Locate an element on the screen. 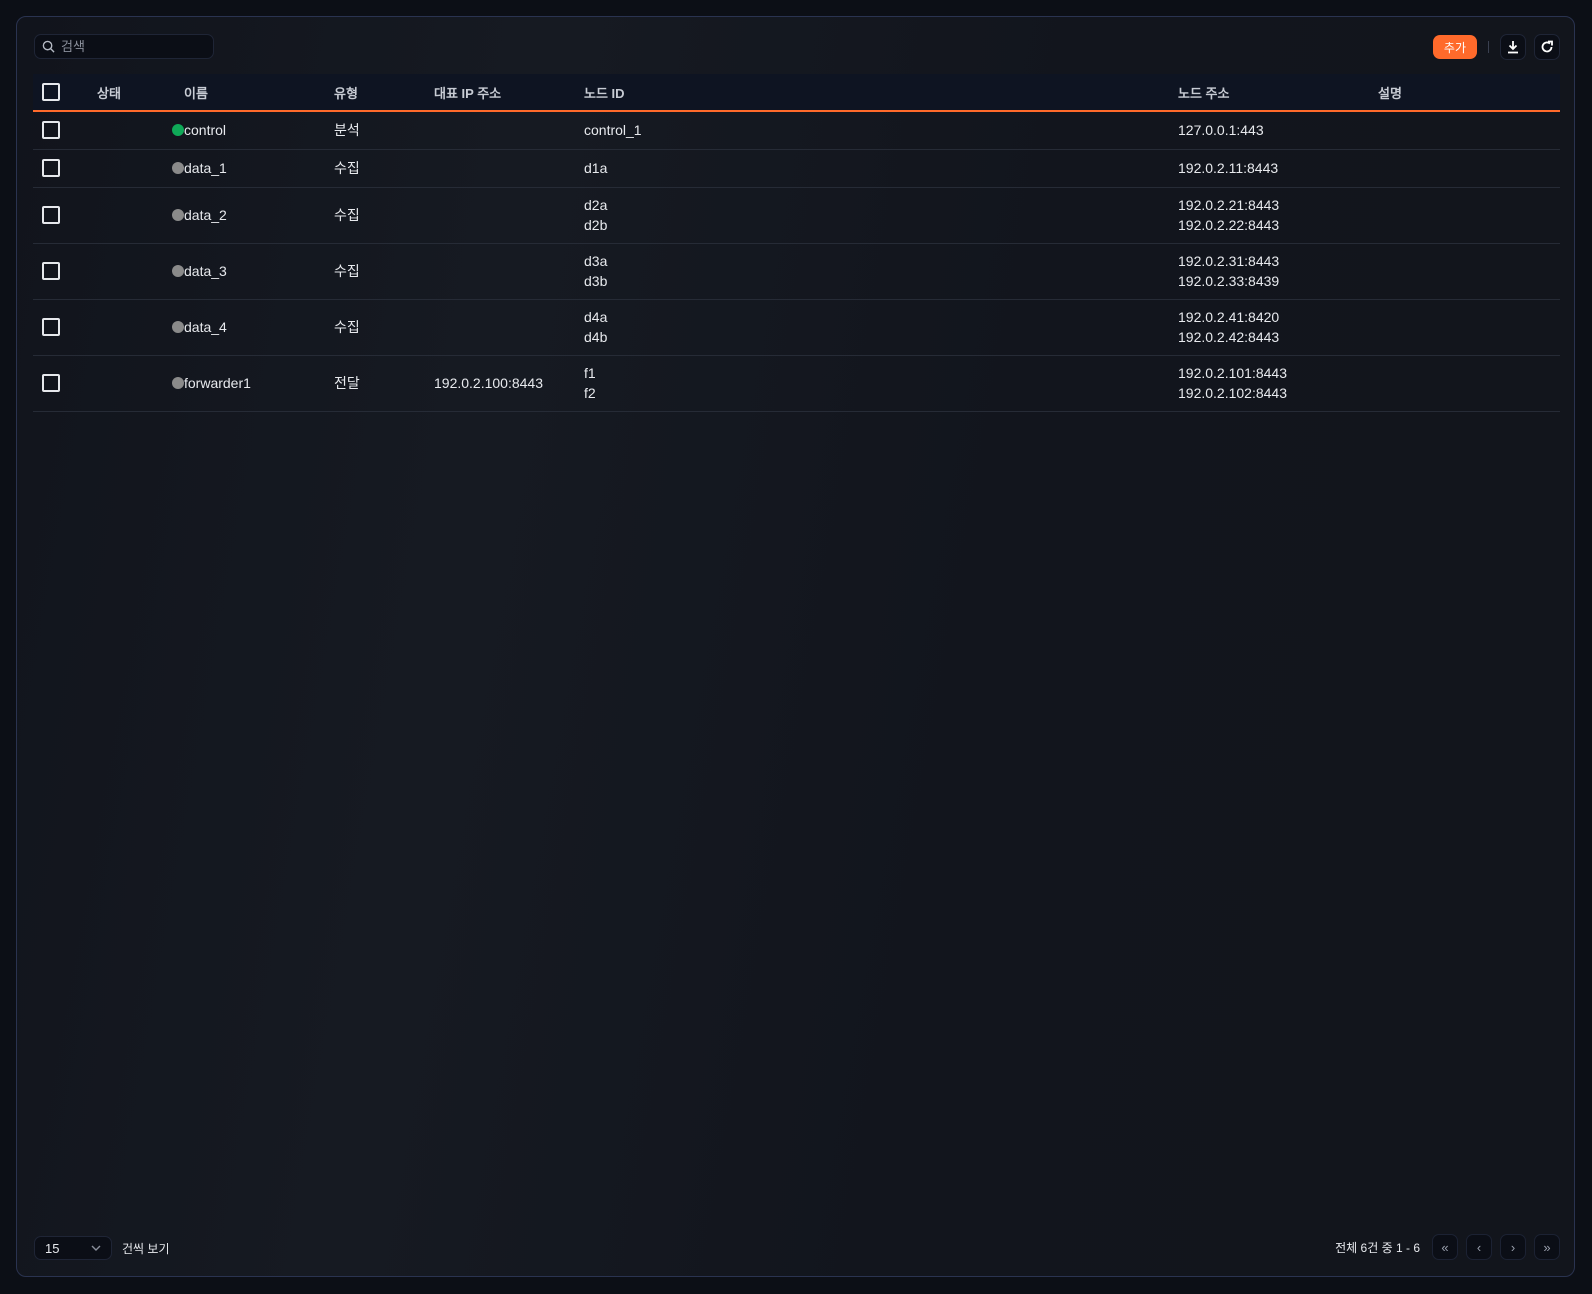 Image resolution: width=1592 pixels, height=1294 pixels. refresh-button is located at coordinates (1547, 47).